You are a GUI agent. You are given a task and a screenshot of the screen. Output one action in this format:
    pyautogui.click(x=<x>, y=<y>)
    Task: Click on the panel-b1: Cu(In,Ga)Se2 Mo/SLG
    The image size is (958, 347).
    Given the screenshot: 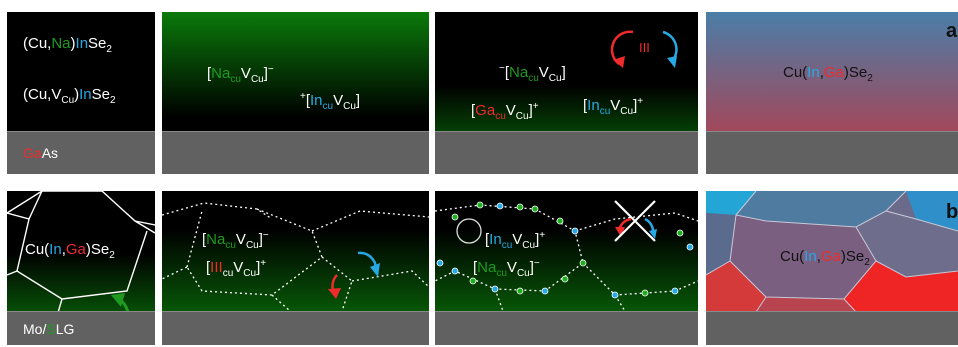 What is the action you would take?
    pyautogui.click(x=81, y=268)
    